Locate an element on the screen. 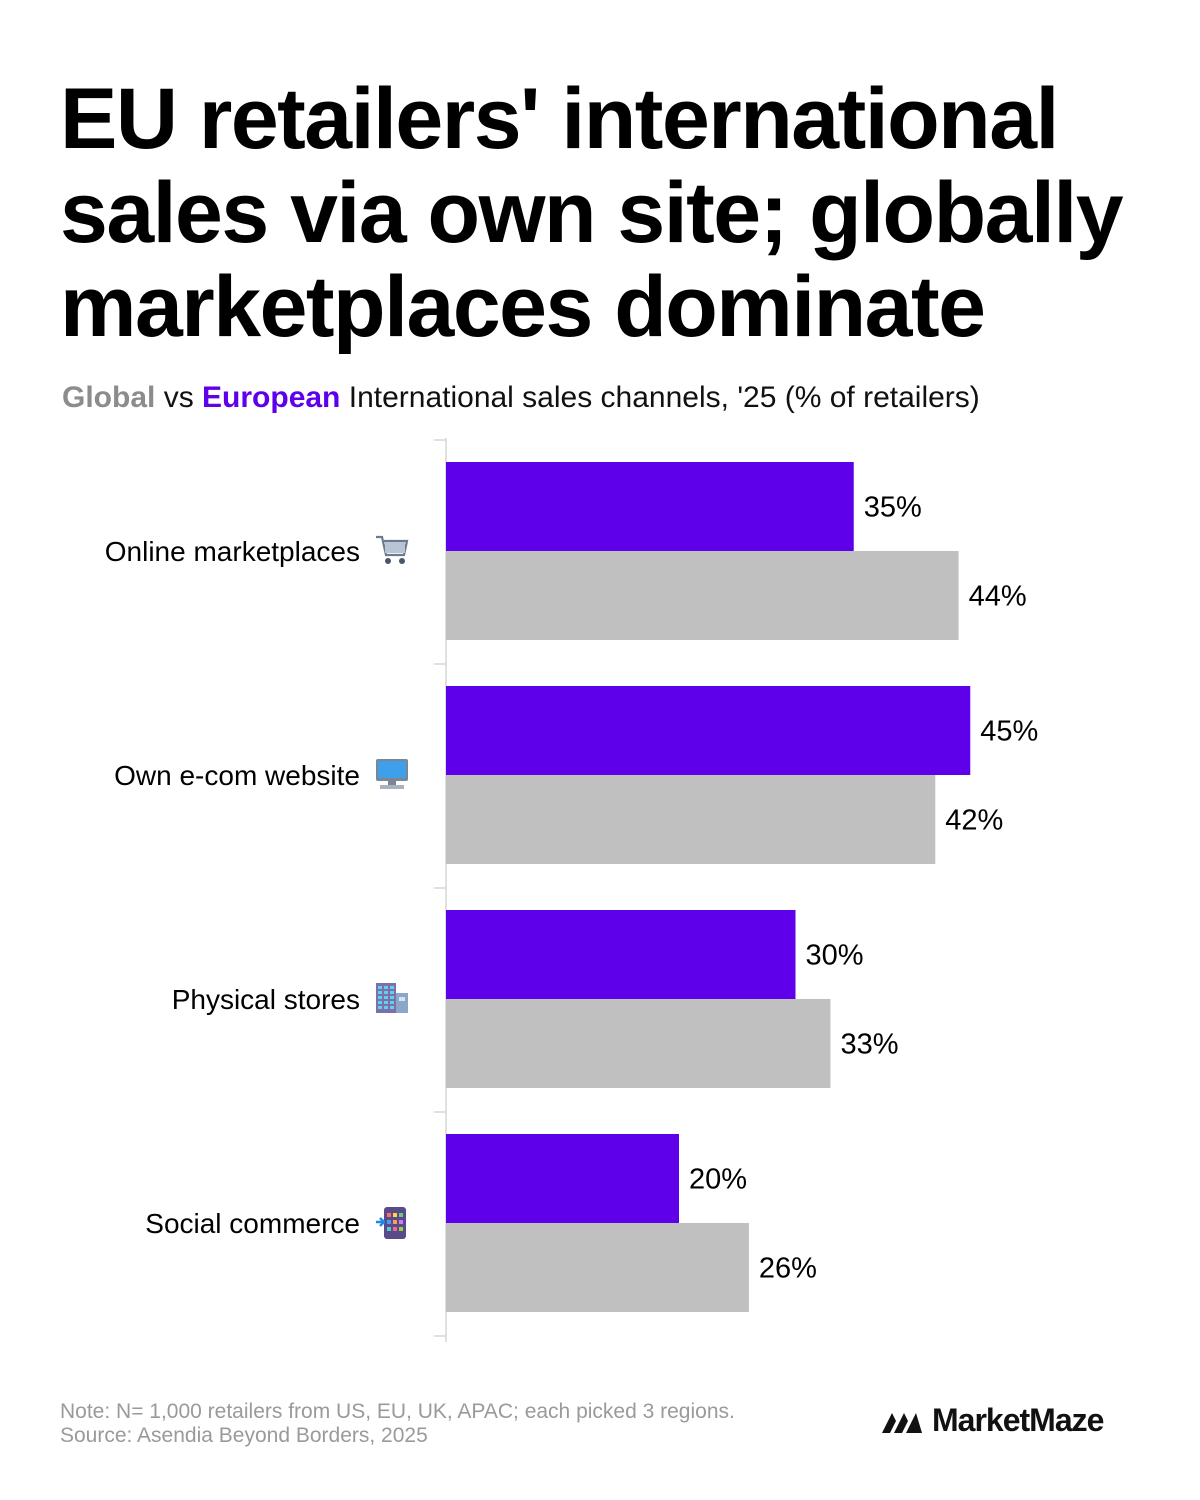 Image resolution: width=1200 pixels, height=1500 pixels. category-label: Online marketplaces is located at coordinates (232, 551).